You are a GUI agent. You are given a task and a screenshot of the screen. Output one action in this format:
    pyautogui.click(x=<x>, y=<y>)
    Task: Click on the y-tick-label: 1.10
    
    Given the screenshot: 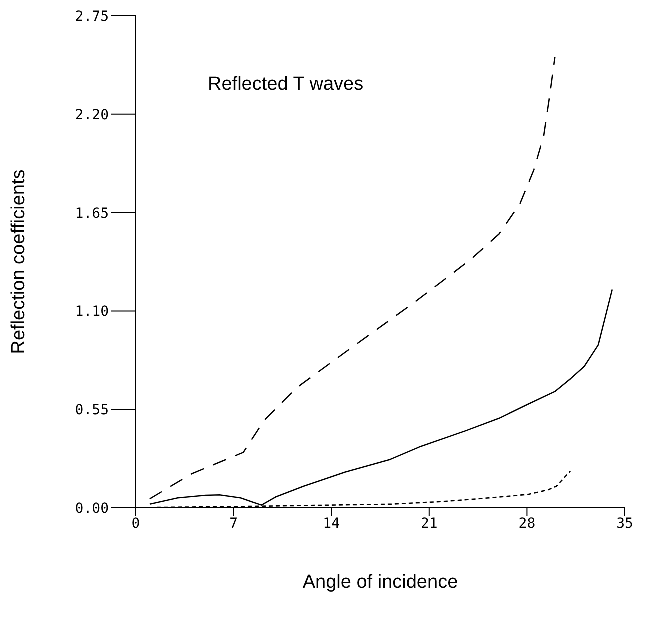 What is the action you would take?
    pyautogui.click(x=92, y=312)
    